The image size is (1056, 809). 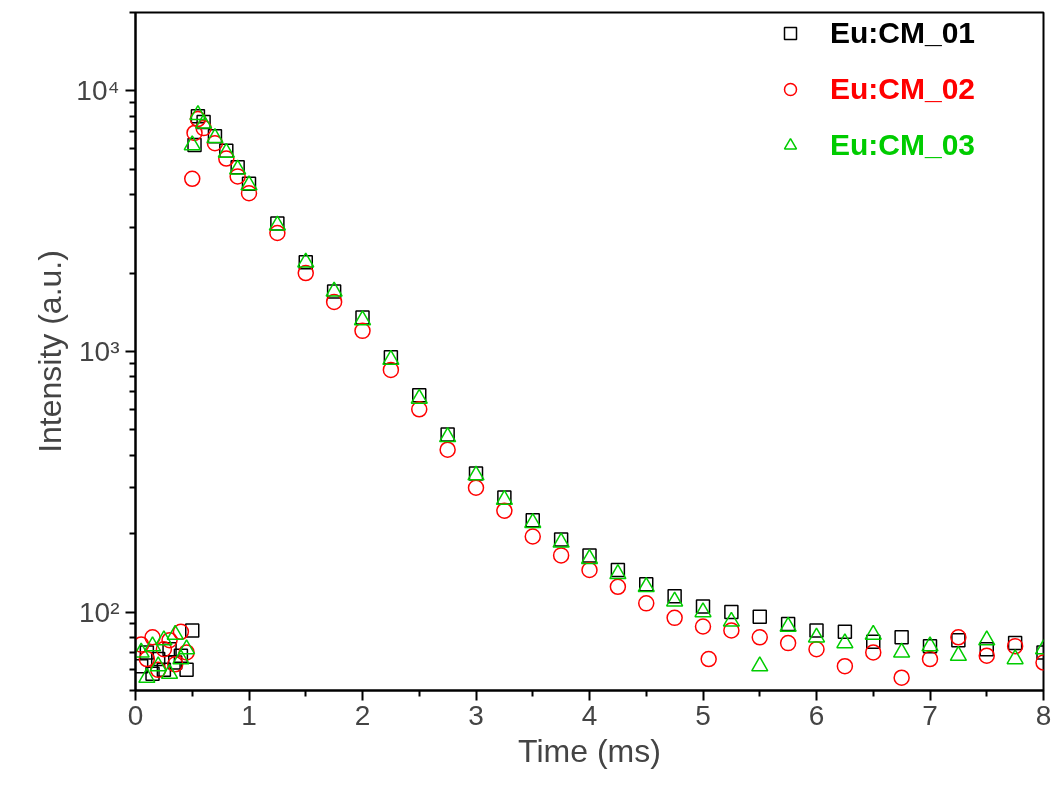 What do you see at coordinates (589, 715) in the screenshot?
I see `x-tick-label: 4` at bounding box center [589, 715].